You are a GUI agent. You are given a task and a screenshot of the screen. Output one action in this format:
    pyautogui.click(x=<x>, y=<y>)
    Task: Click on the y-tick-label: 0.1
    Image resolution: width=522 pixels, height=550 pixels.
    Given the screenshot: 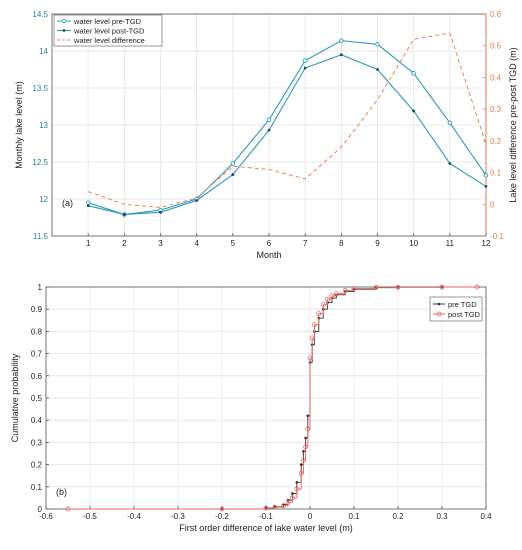 What is the action you would take?
    pyautogui.click(x=37, y=487)
    